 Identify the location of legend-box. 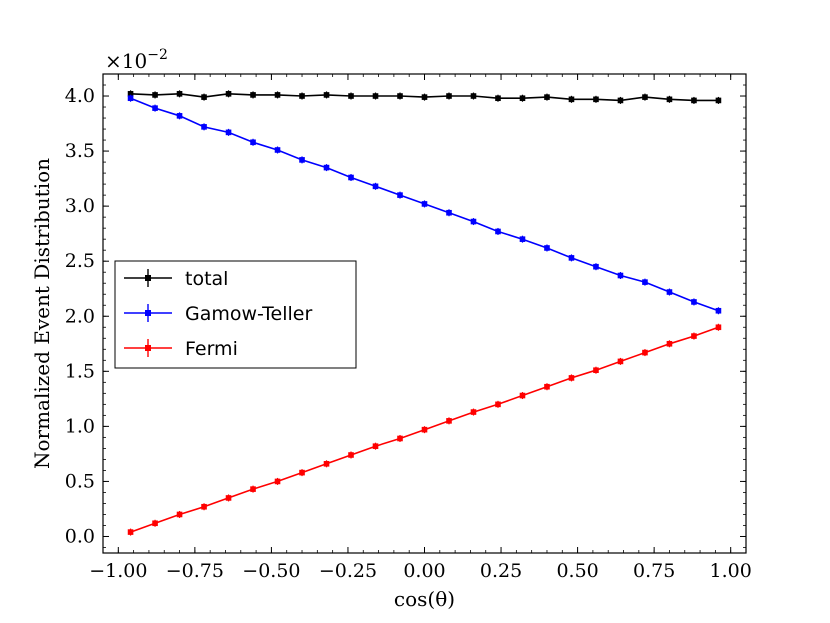
(235, 314).